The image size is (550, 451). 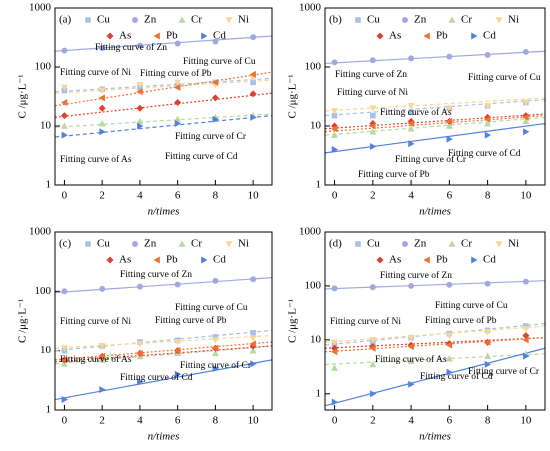 What do you see at coordinates (103, 244) in the screenshot?
I see `legend-label: Cu` at bounding box center [103, 244].